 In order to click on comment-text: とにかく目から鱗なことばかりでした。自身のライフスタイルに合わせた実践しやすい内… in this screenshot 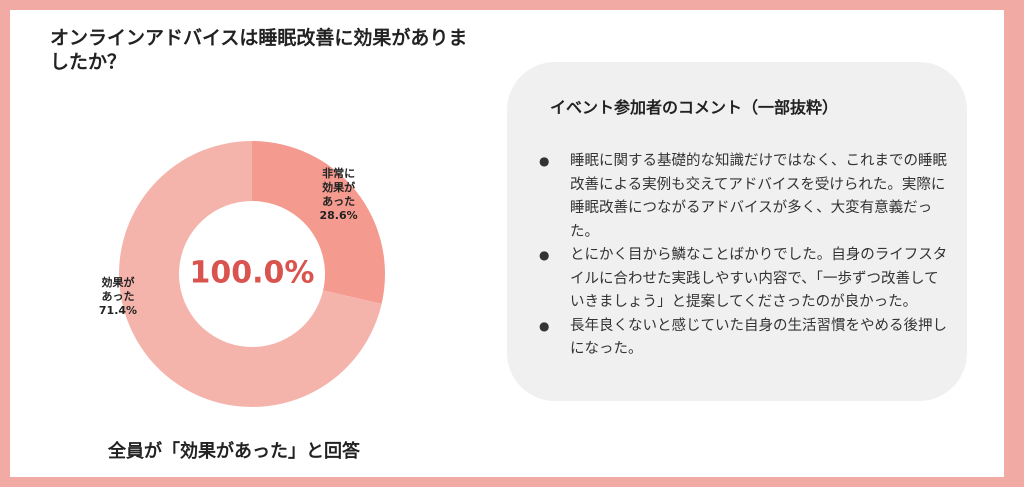, I will do `click(759, 278)`.